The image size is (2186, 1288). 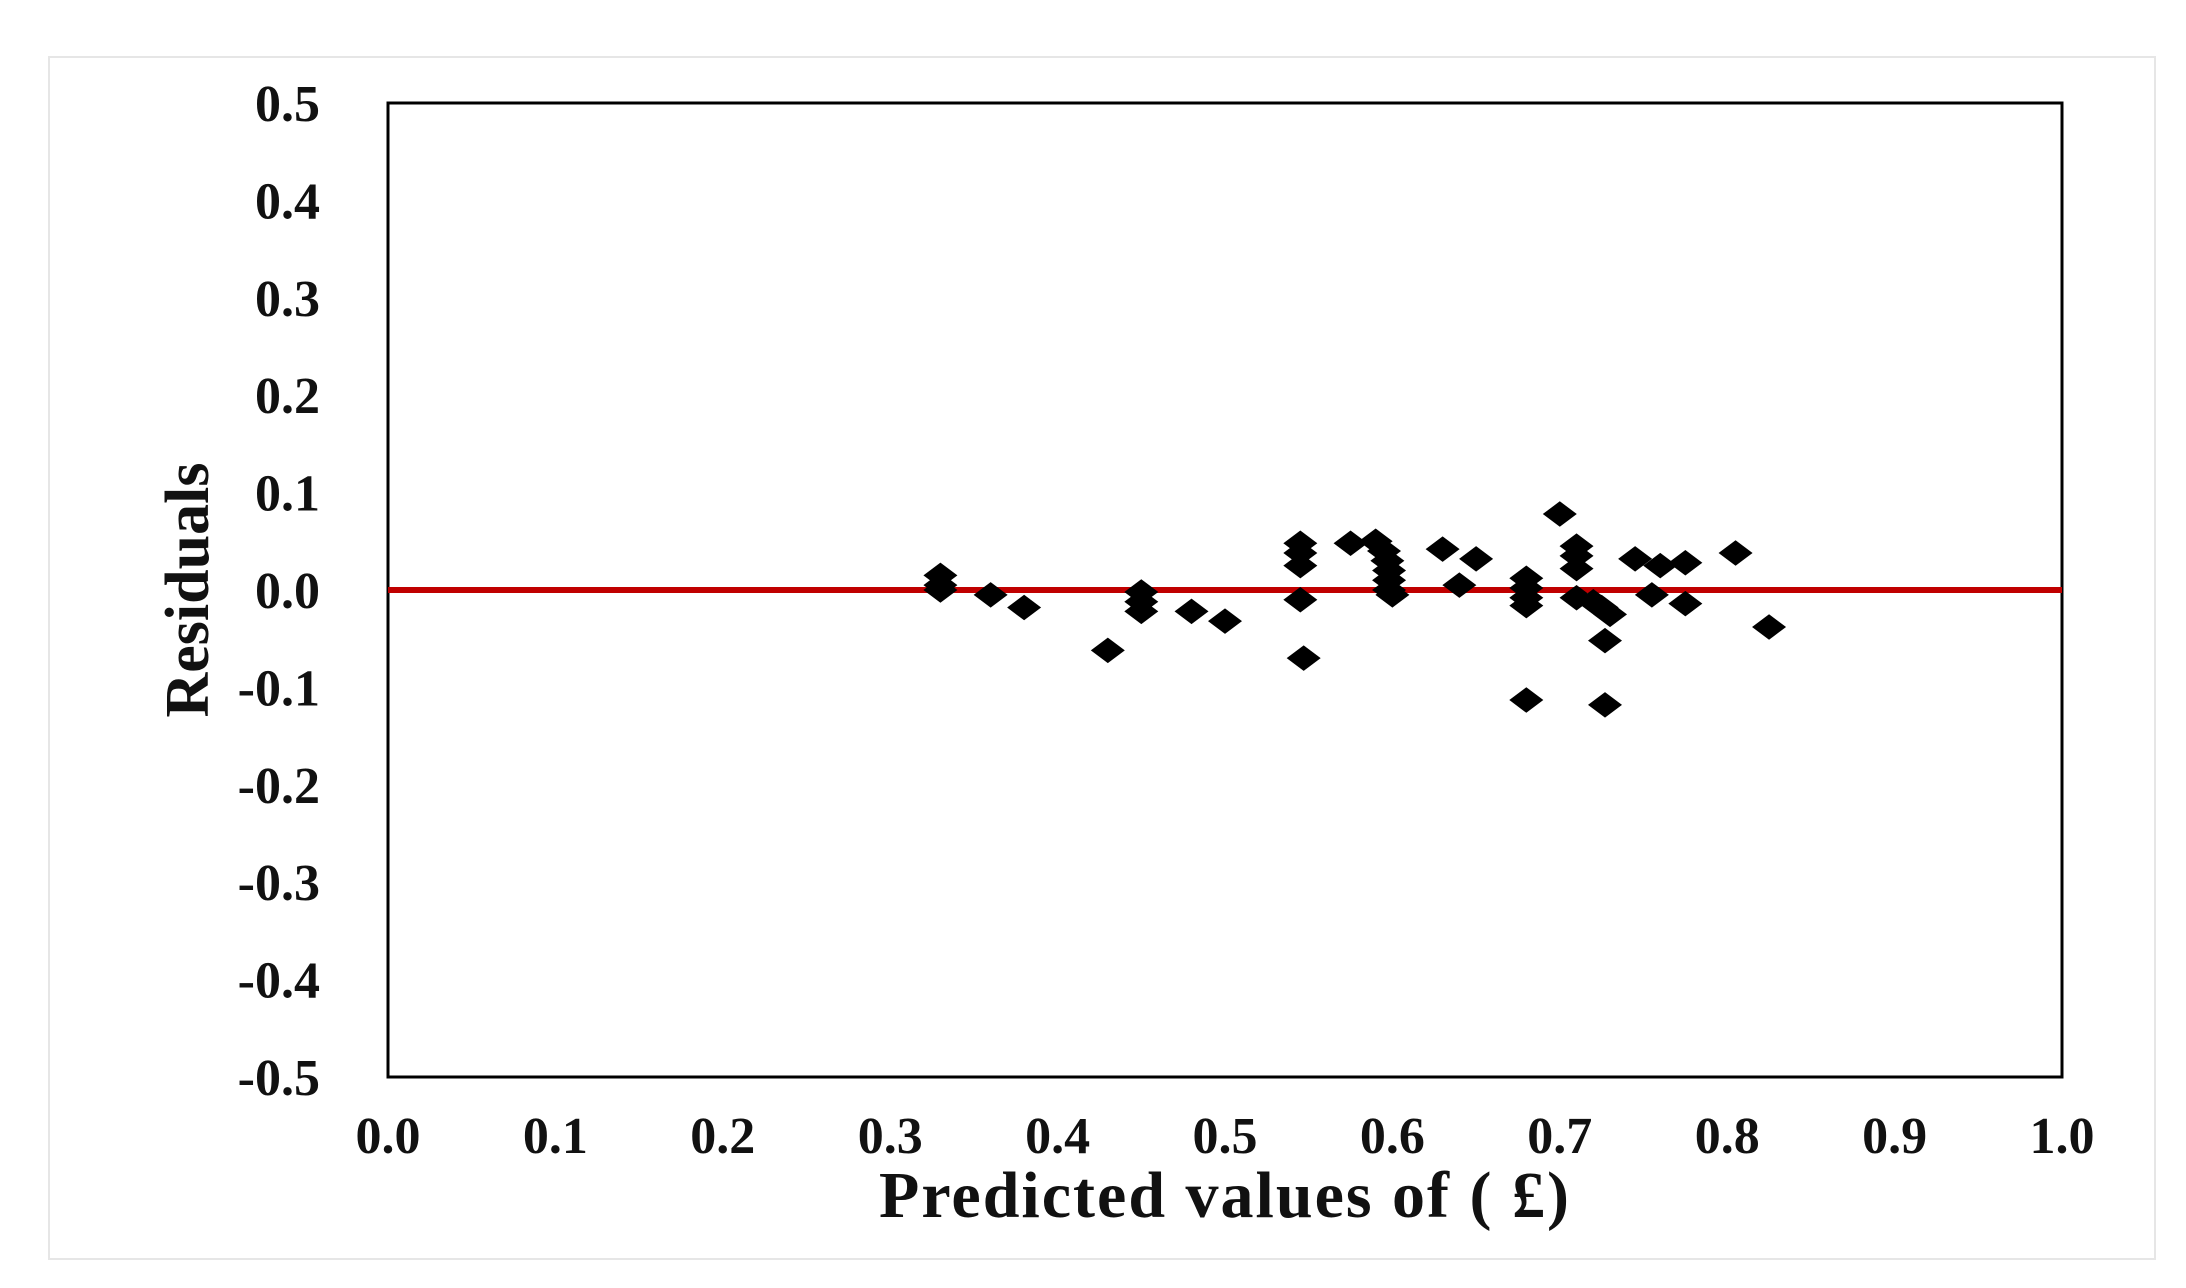 I want to click on x-tick-label: 0.1, so click(x=555, y=1136).